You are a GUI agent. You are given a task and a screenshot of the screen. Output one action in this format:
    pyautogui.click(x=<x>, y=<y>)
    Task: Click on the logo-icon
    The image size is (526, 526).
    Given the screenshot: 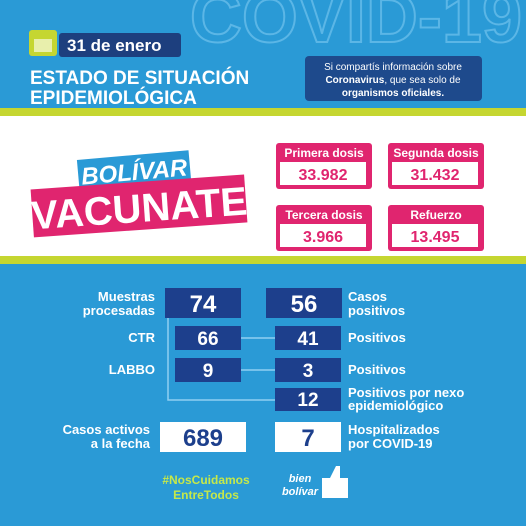 What is the action you would take?
    pyautogui.click(x=335, y=482)
    